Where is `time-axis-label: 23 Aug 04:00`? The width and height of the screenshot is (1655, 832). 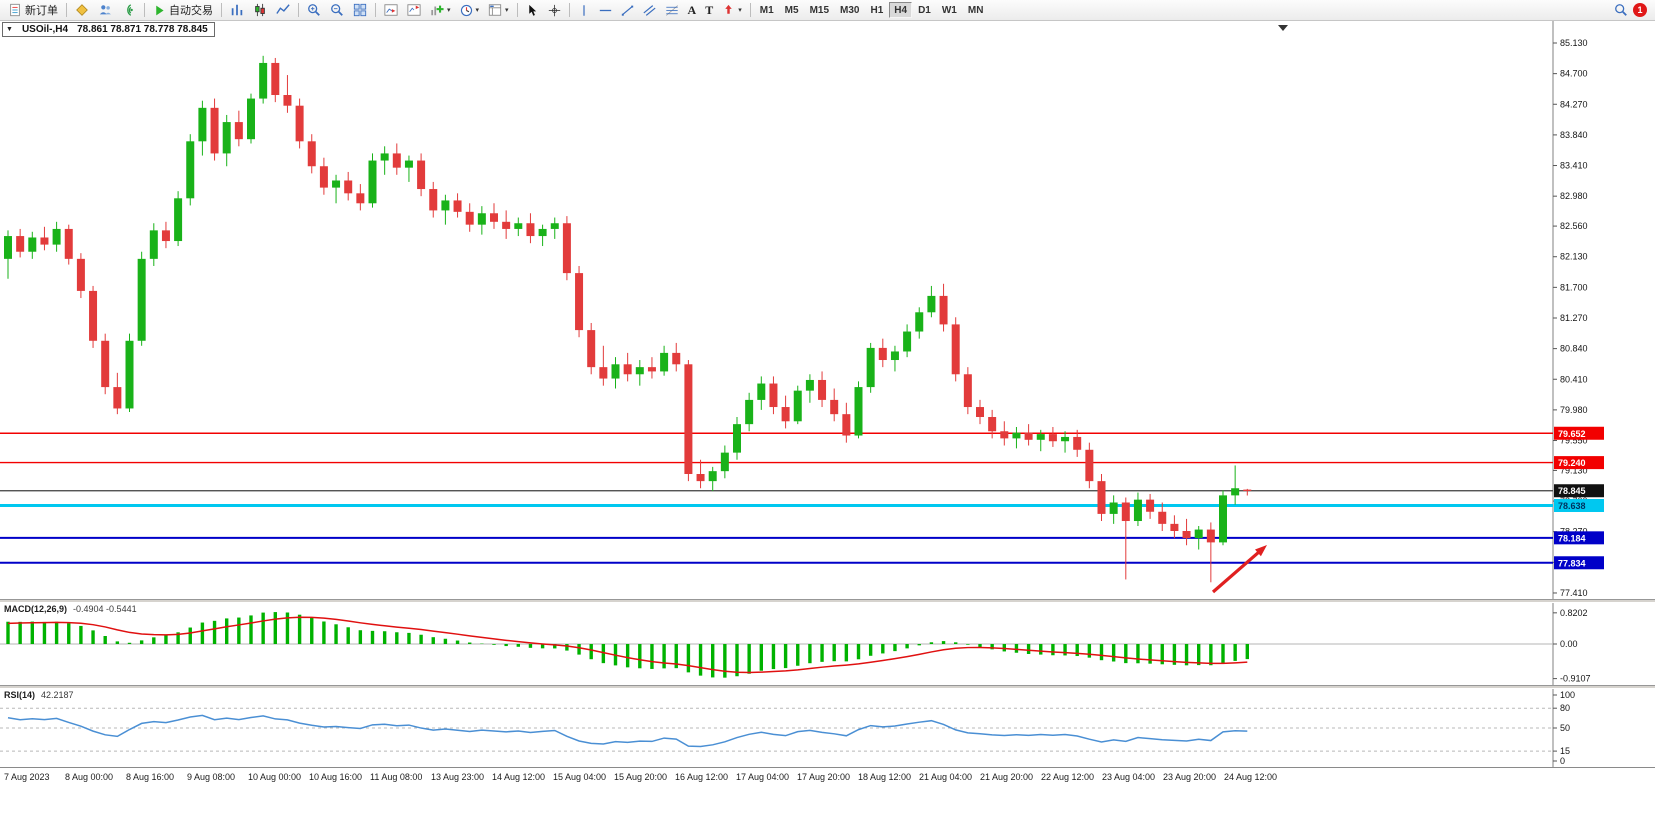
time-axis-label: 23 Aug 04:00 is located at coordinates (1129, 777).